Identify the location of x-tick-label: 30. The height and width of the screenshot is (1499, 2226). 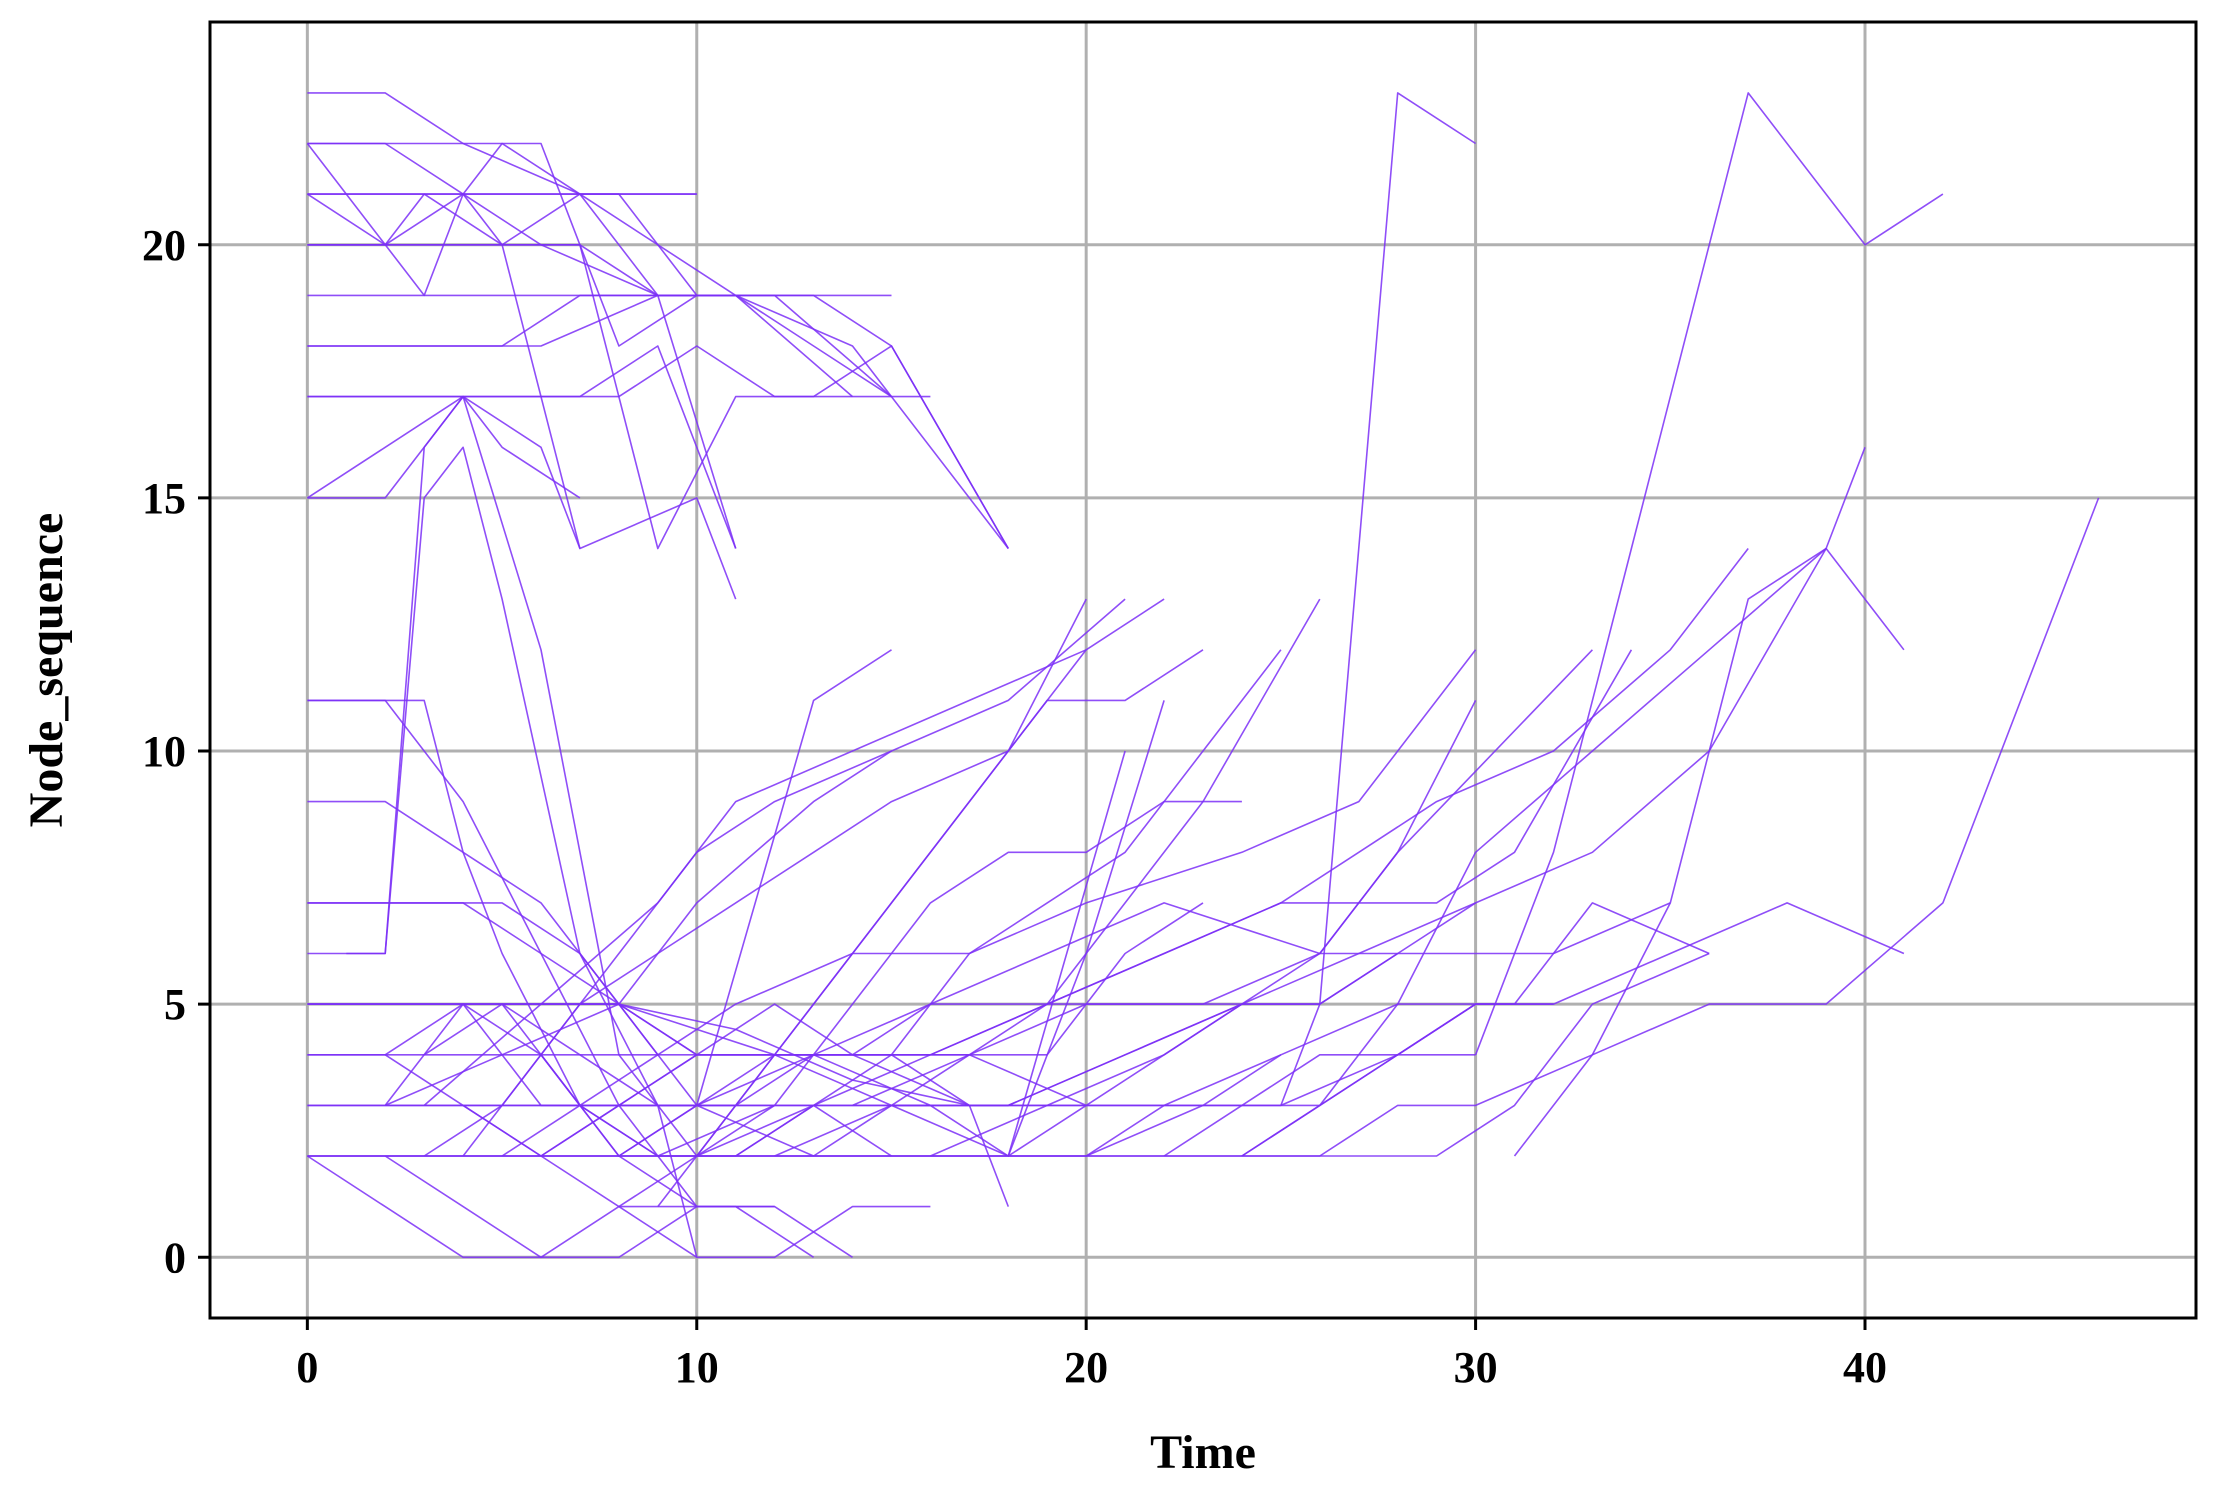
(1476, 1367).